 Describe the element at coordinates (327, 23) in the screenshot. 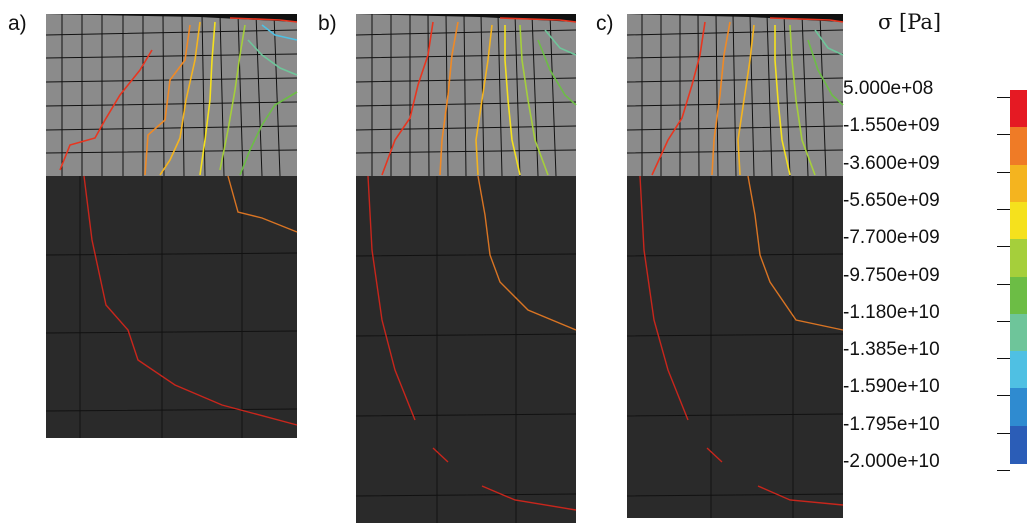

I see `panel-label-b: b)` at that location.